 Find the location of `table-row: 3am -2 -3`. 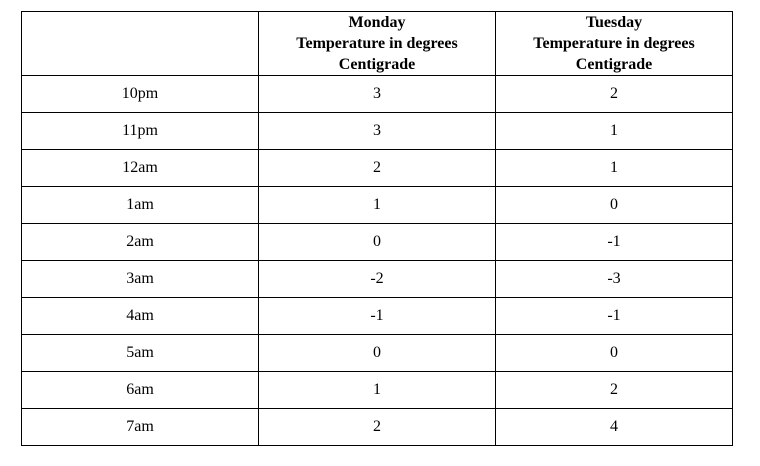

table-row: 3am -2 -3 is located at coordinates (377, 279).